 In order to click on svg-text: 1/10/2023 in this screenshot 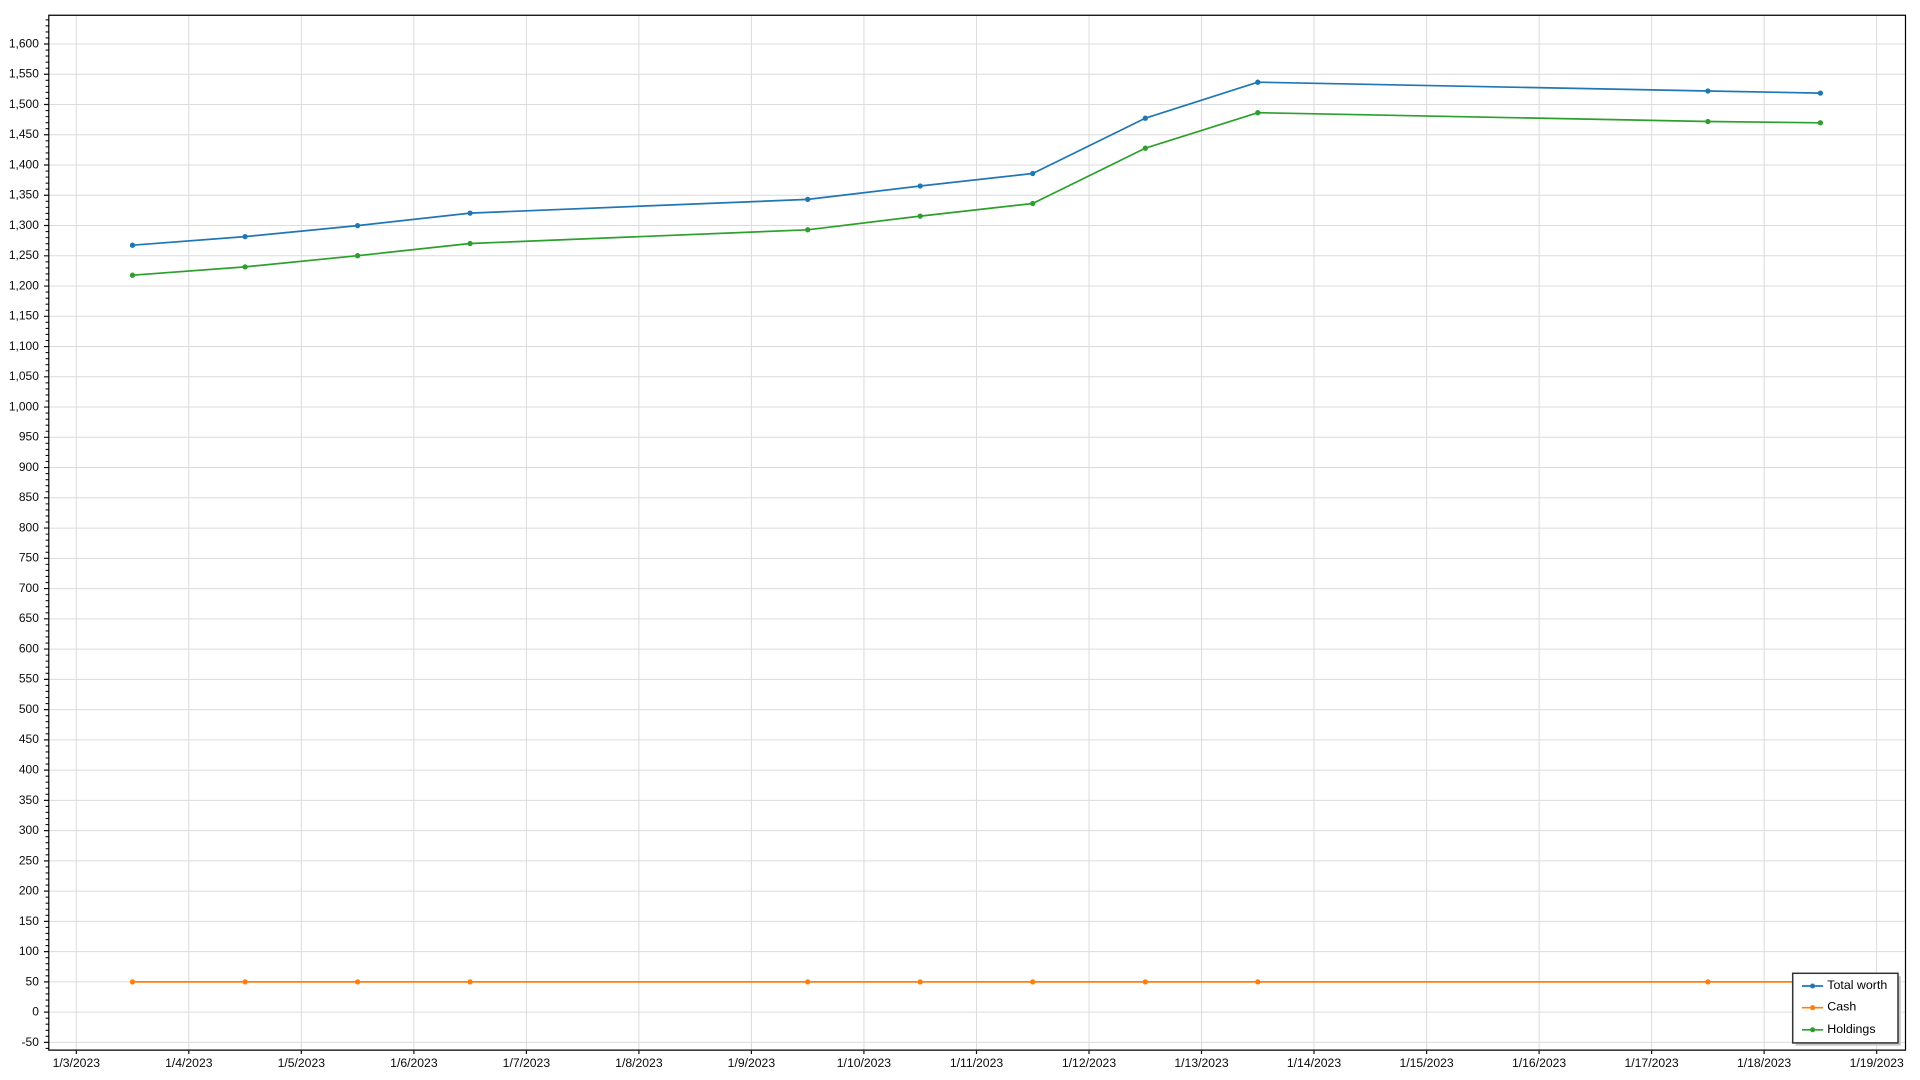, I will do `click(864, 1063)`.